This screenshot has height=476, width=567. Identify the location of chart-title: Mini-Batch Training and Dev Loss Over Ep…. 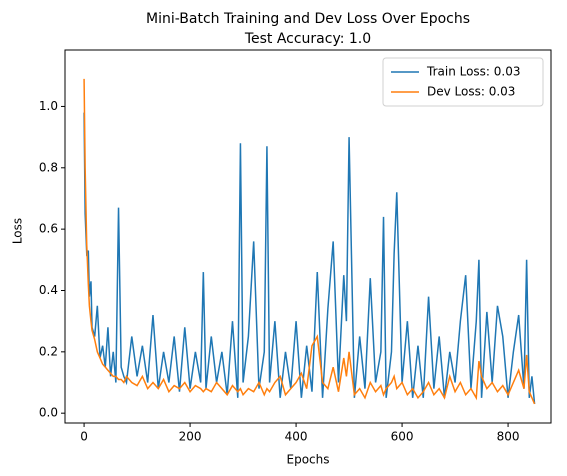
(308, 19).